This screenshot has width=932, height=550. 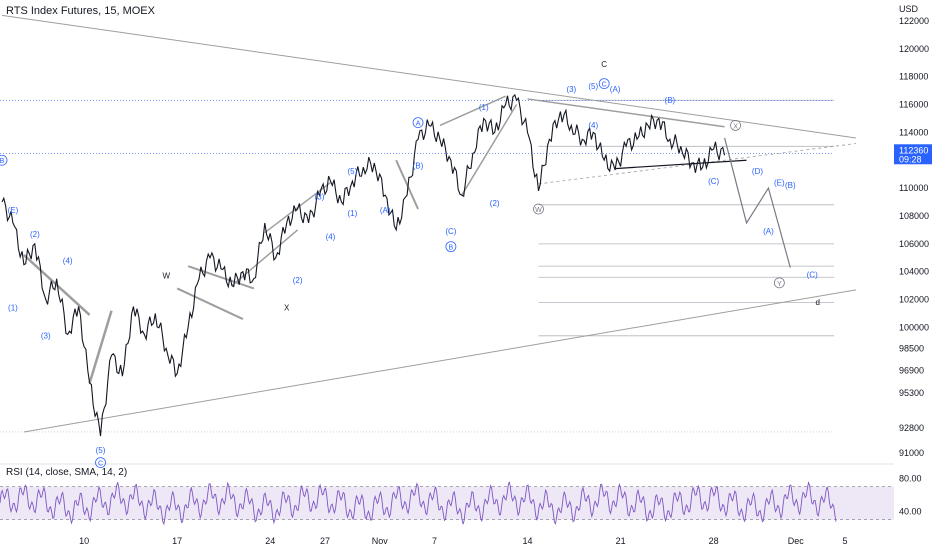 I want to click on rsi-pane: 80.00 40.00, so click(x=461, y=499).